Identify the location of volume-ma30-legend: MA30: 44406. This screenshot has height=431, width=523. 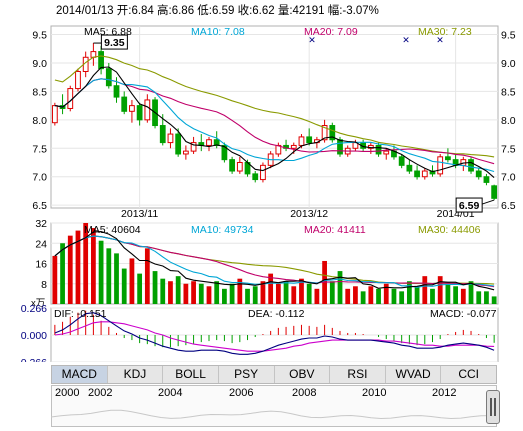
(449, 230).